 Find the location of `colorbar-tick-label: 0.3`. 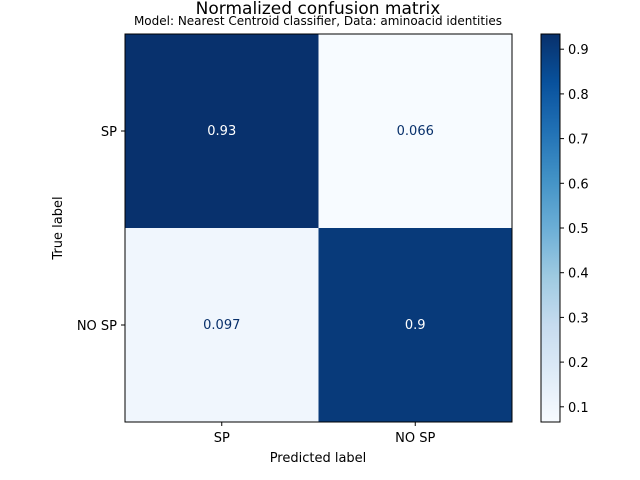

colorbar-tick-label: 0.3 is located at coordinates (578, 318).